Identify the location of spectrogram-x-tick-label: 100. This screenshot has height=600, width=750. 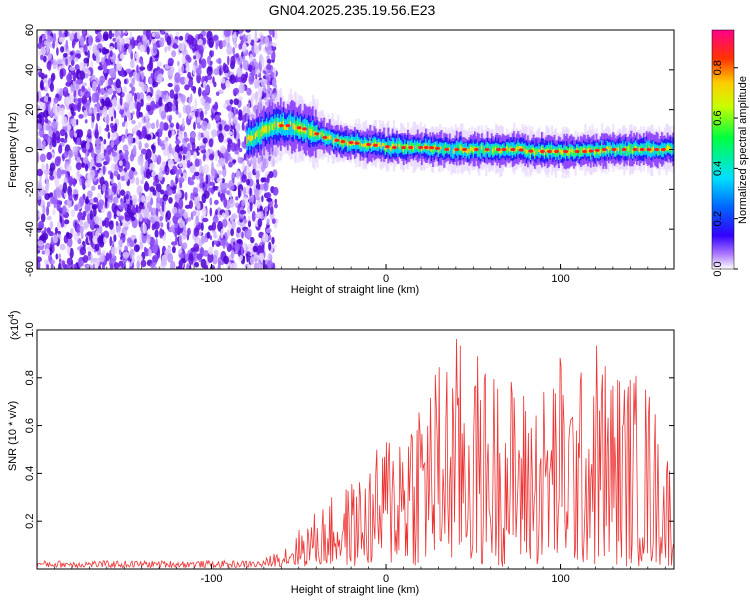
(560, 279).